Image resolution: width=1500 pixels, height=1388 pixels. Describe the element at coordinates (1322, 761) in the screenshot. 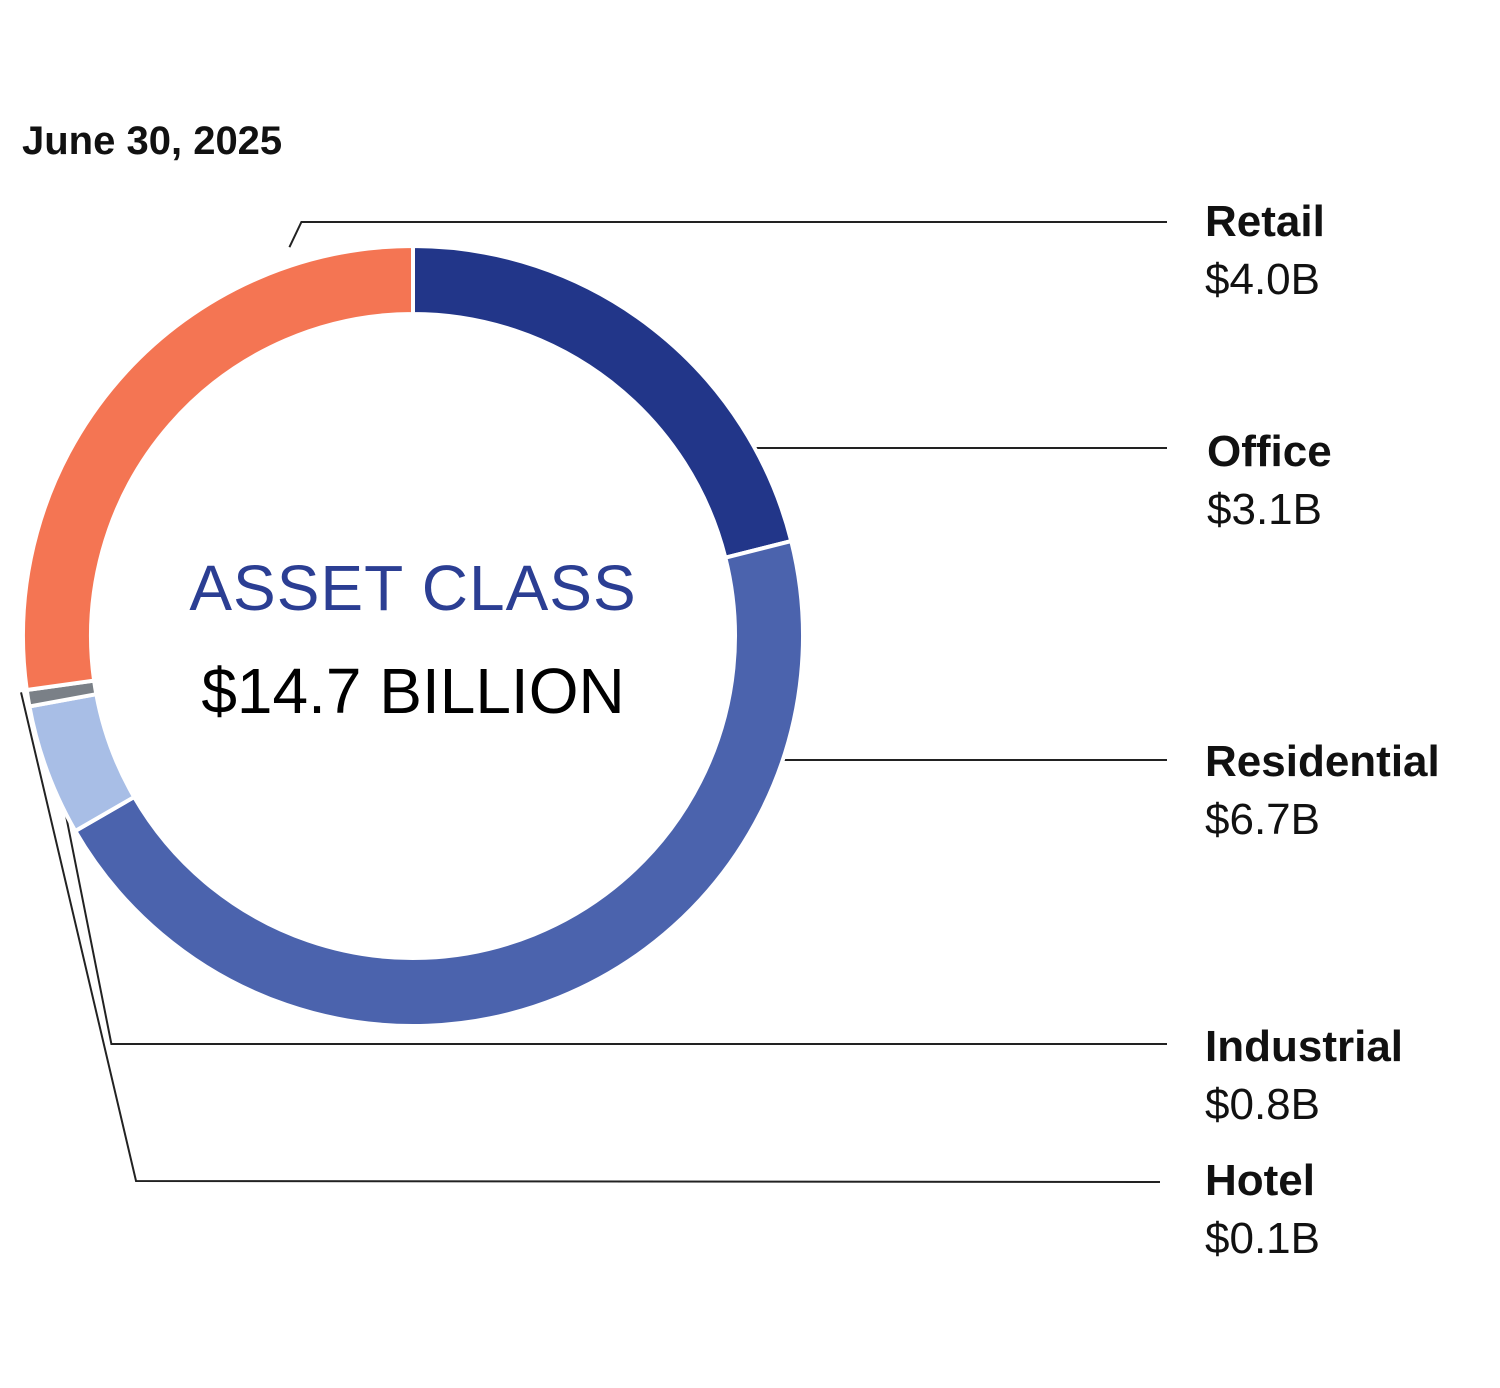

I see `legend-name-residential: Residential` at that location.